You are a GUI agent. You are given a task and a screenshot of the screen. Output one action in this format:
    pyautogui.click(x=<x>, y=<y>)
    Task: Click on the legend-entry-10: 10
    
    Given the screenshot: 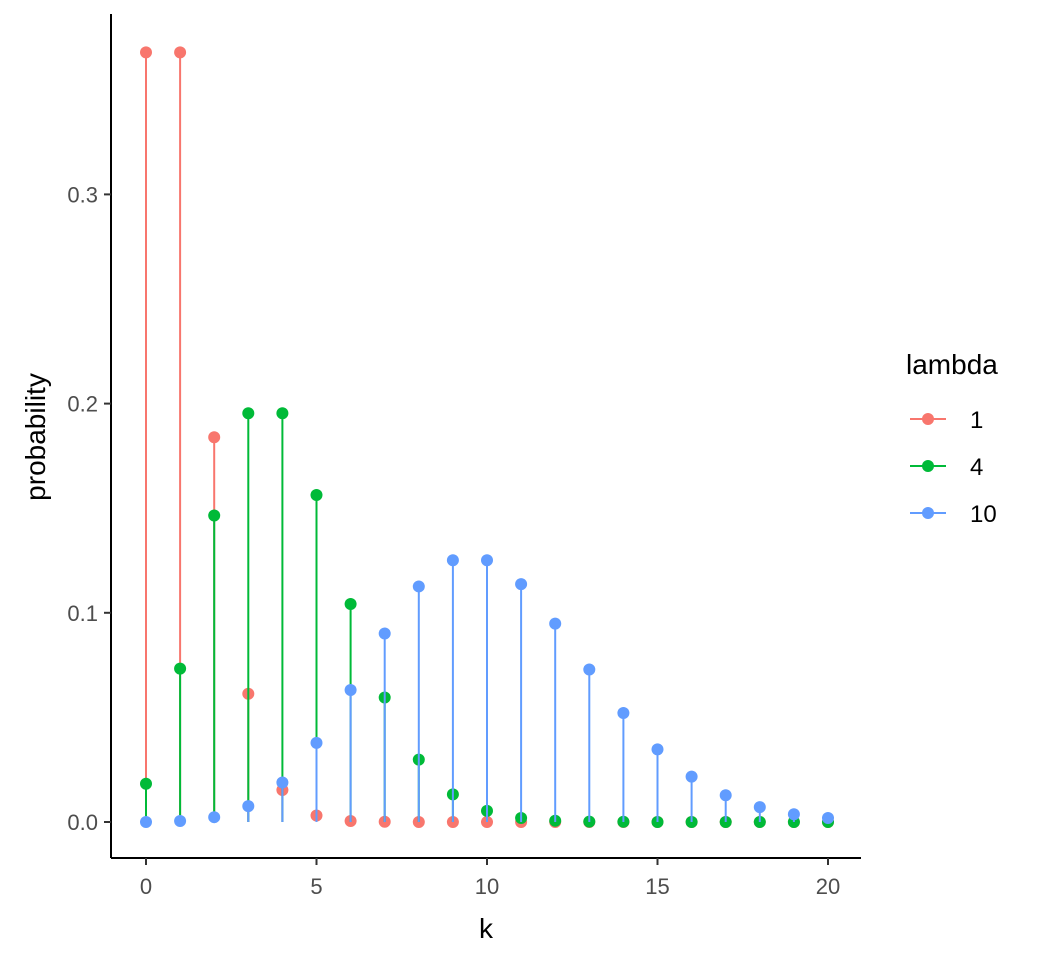 What is the action you would take?
    pyautogui.click(x=953, y=514)
    